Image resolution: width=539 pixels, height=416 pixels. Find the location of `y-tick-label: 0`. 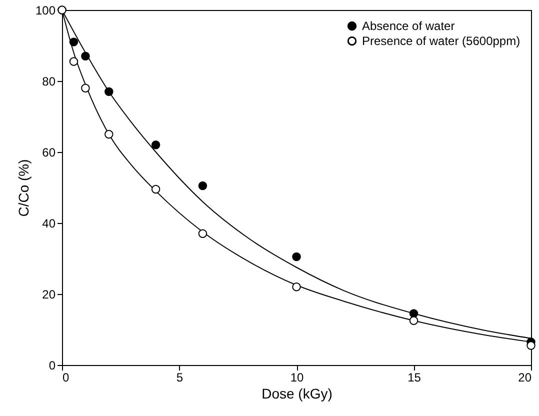

y-tick-label: 0 is located at coordinates (52, 365).